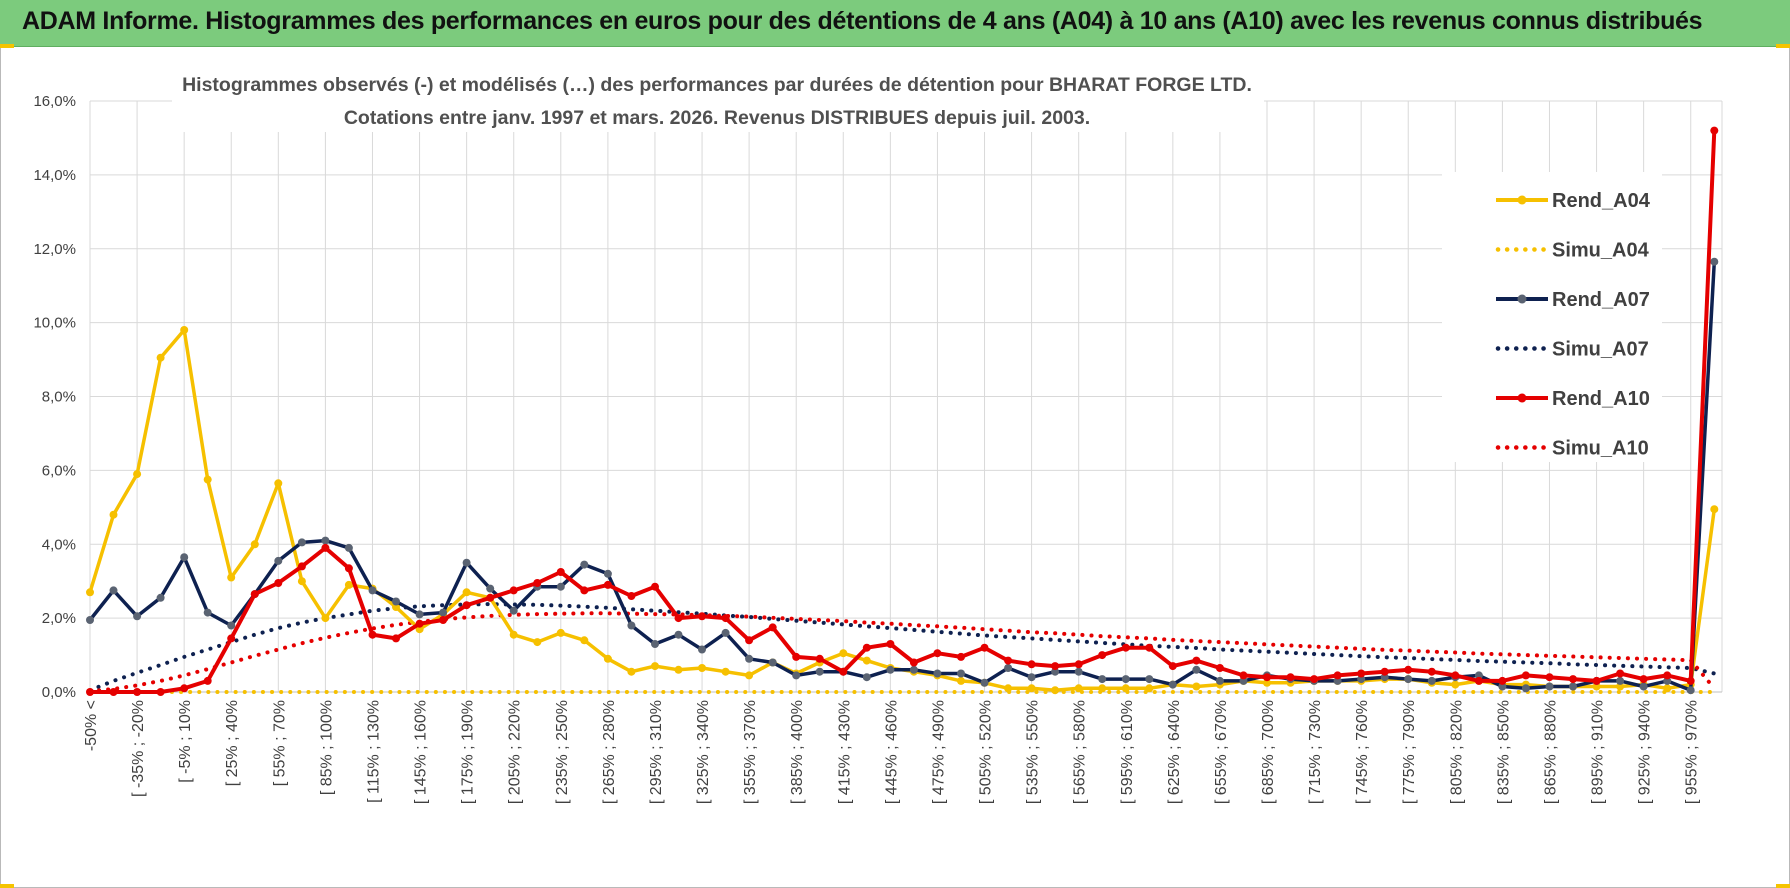 Image resolution: width=1790 pixels, height=888 pixels. I want to click on legend-label-rend-a04: Rend_A04, so click(1601, 201).